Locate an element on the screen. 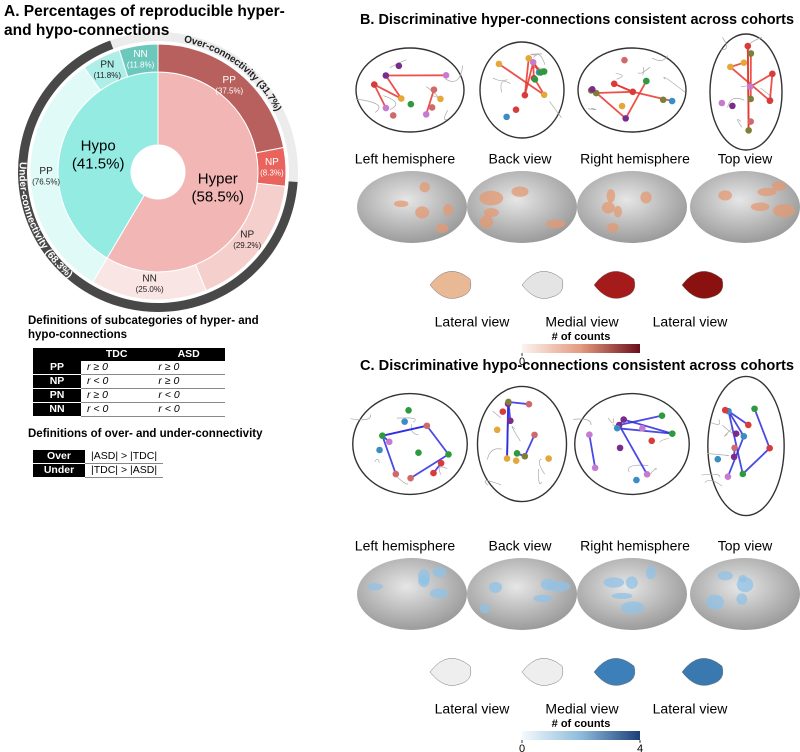  colorbar-tick-label: 0 is located at coordinates (522, 747).